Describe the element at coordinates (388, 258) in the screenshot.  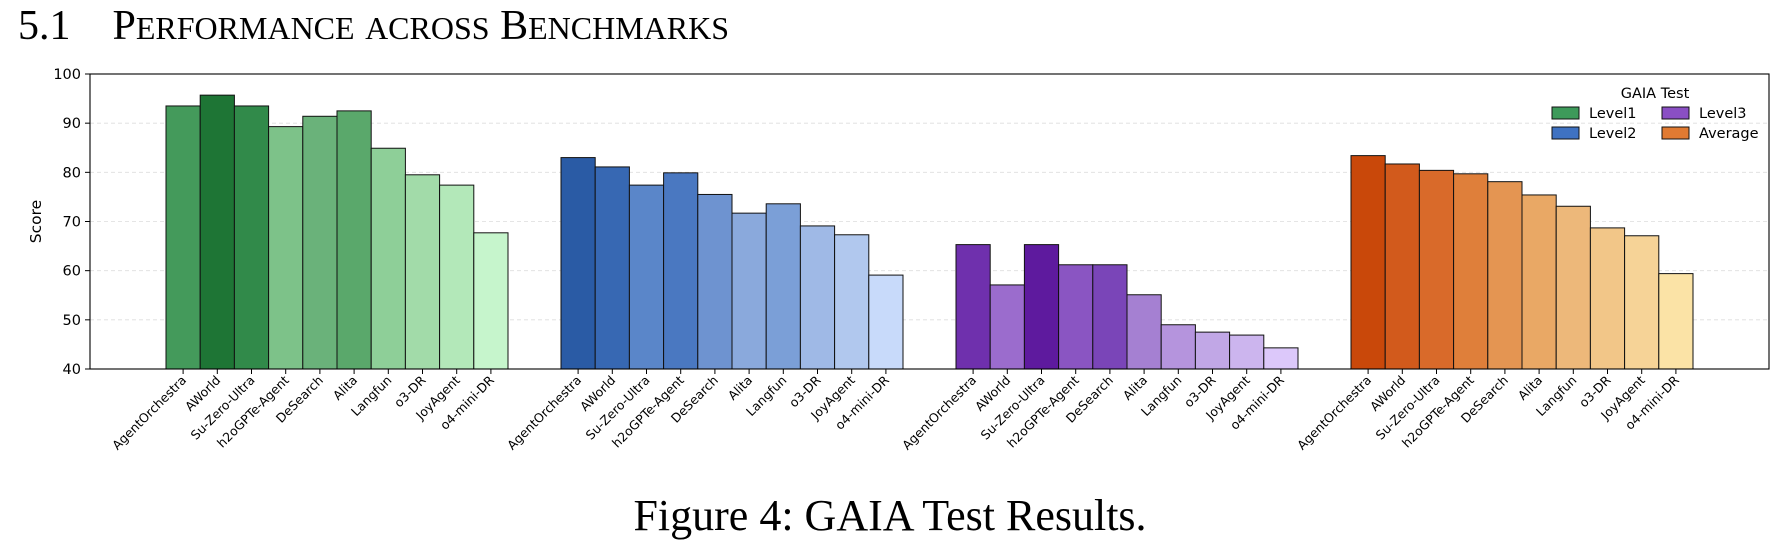
I see `bar-level1-langfun` at that location.